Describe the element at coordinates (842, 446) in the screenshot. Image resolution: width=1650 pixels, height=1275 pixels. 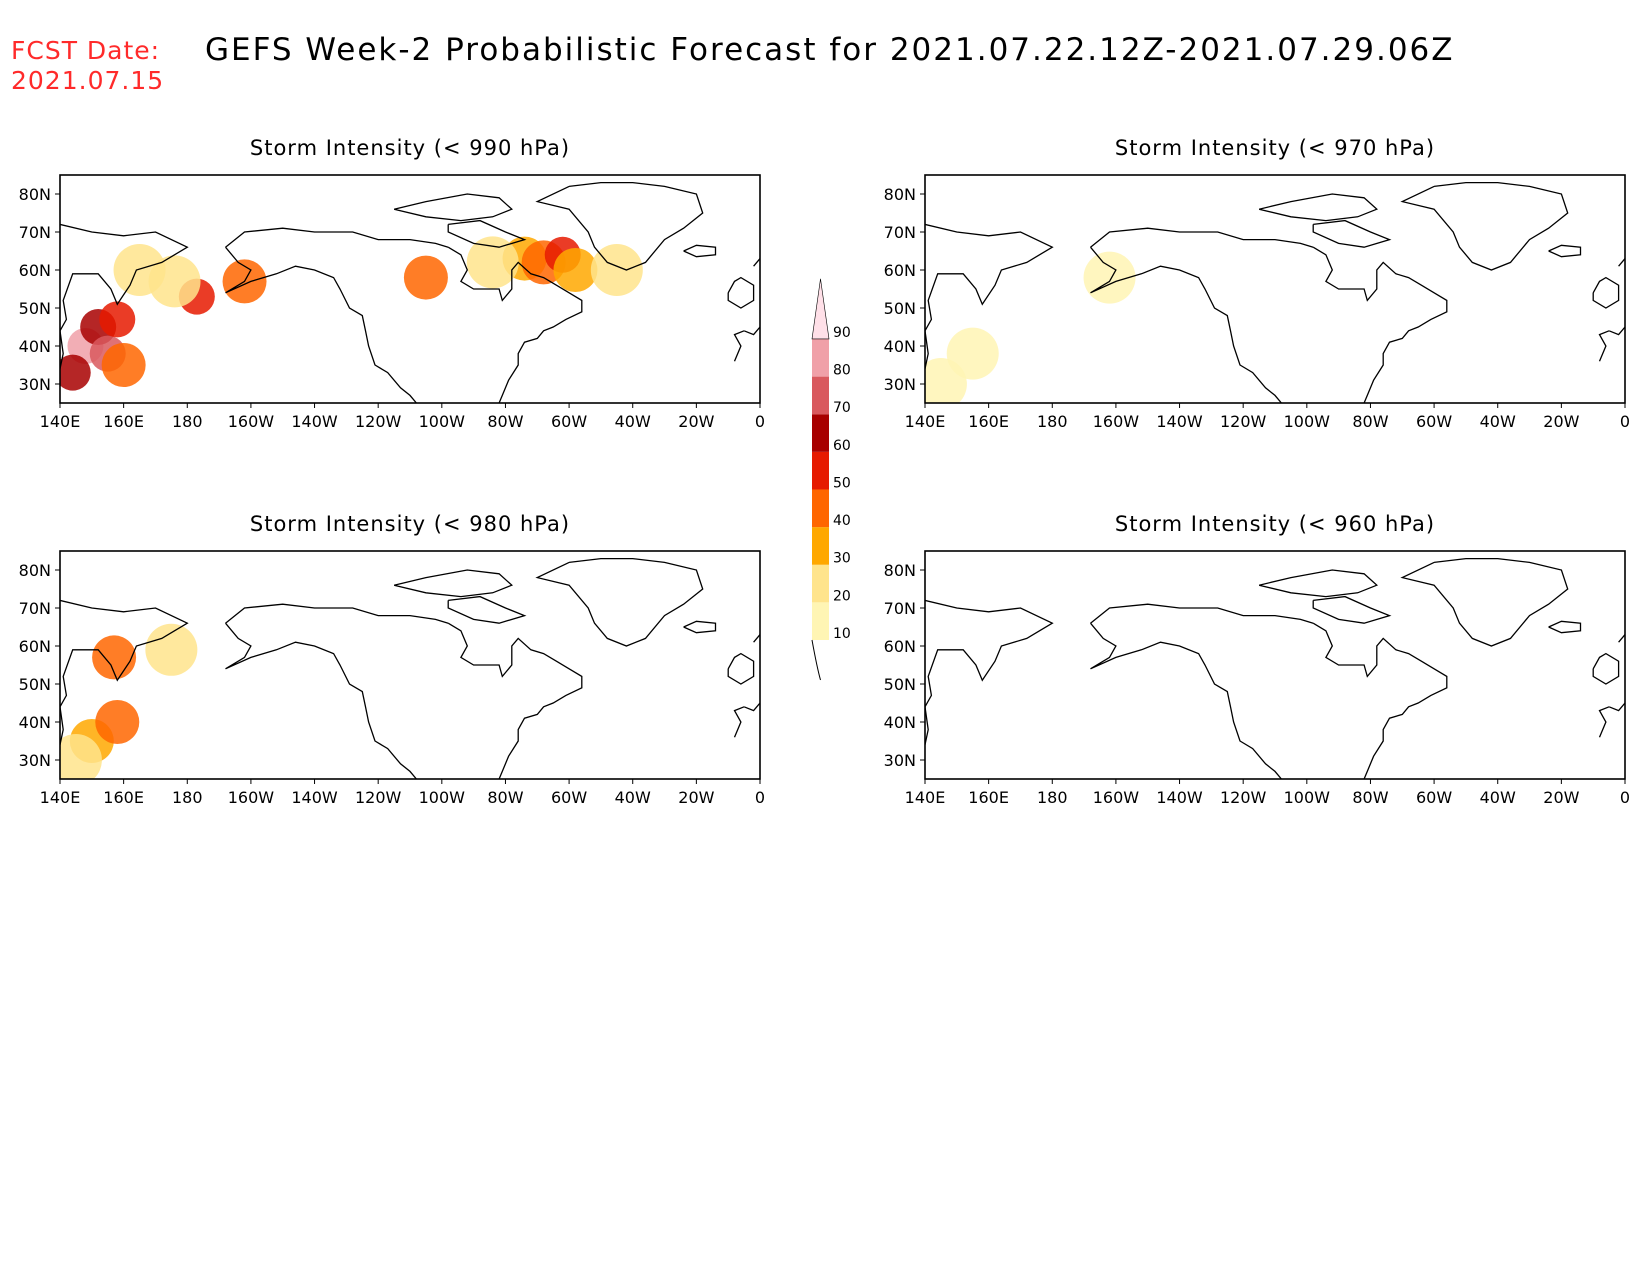
I see `colorbar-label: 60` at that location.